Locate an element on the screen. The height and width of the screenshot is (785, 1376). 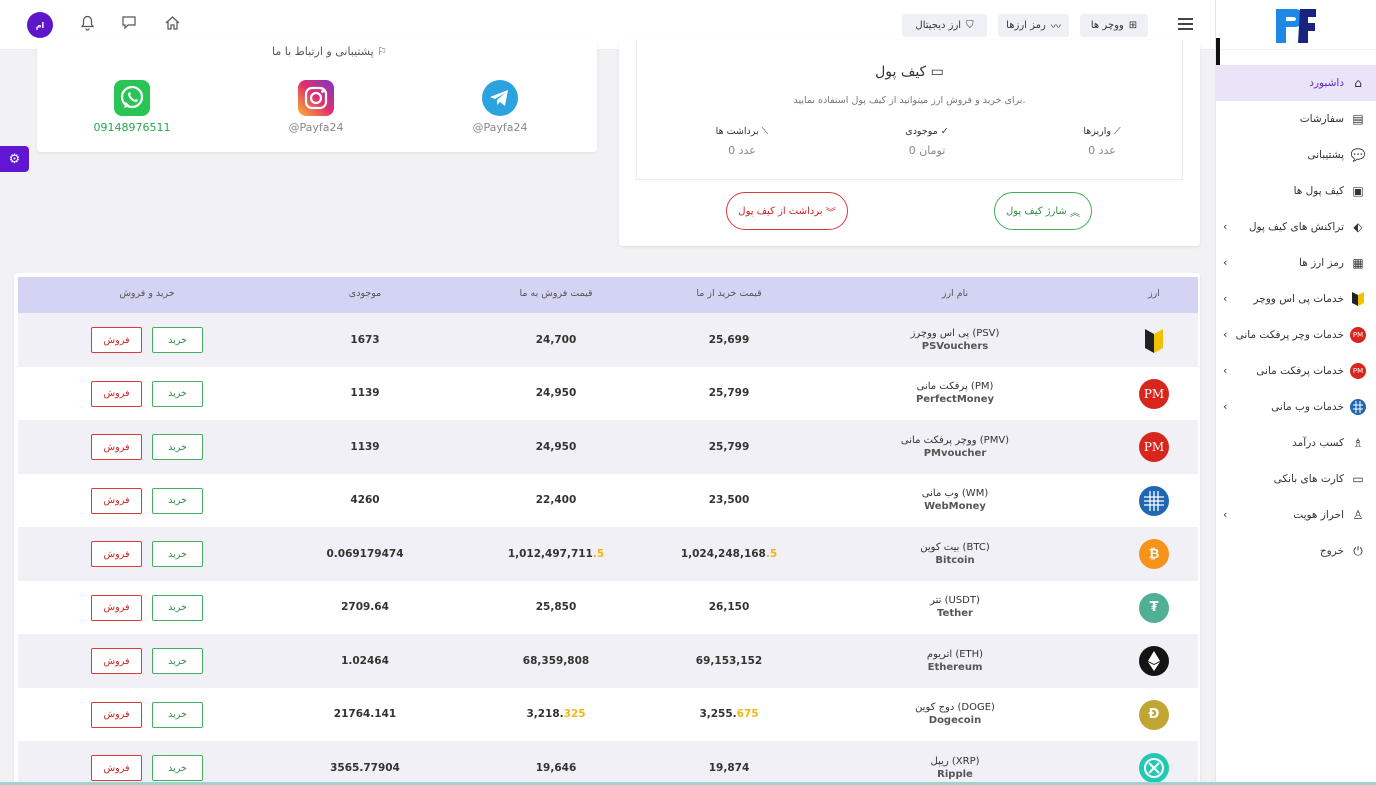
sidebar-item-label: خدمات پرفکت مانی is located at coordinates (1300, 371).